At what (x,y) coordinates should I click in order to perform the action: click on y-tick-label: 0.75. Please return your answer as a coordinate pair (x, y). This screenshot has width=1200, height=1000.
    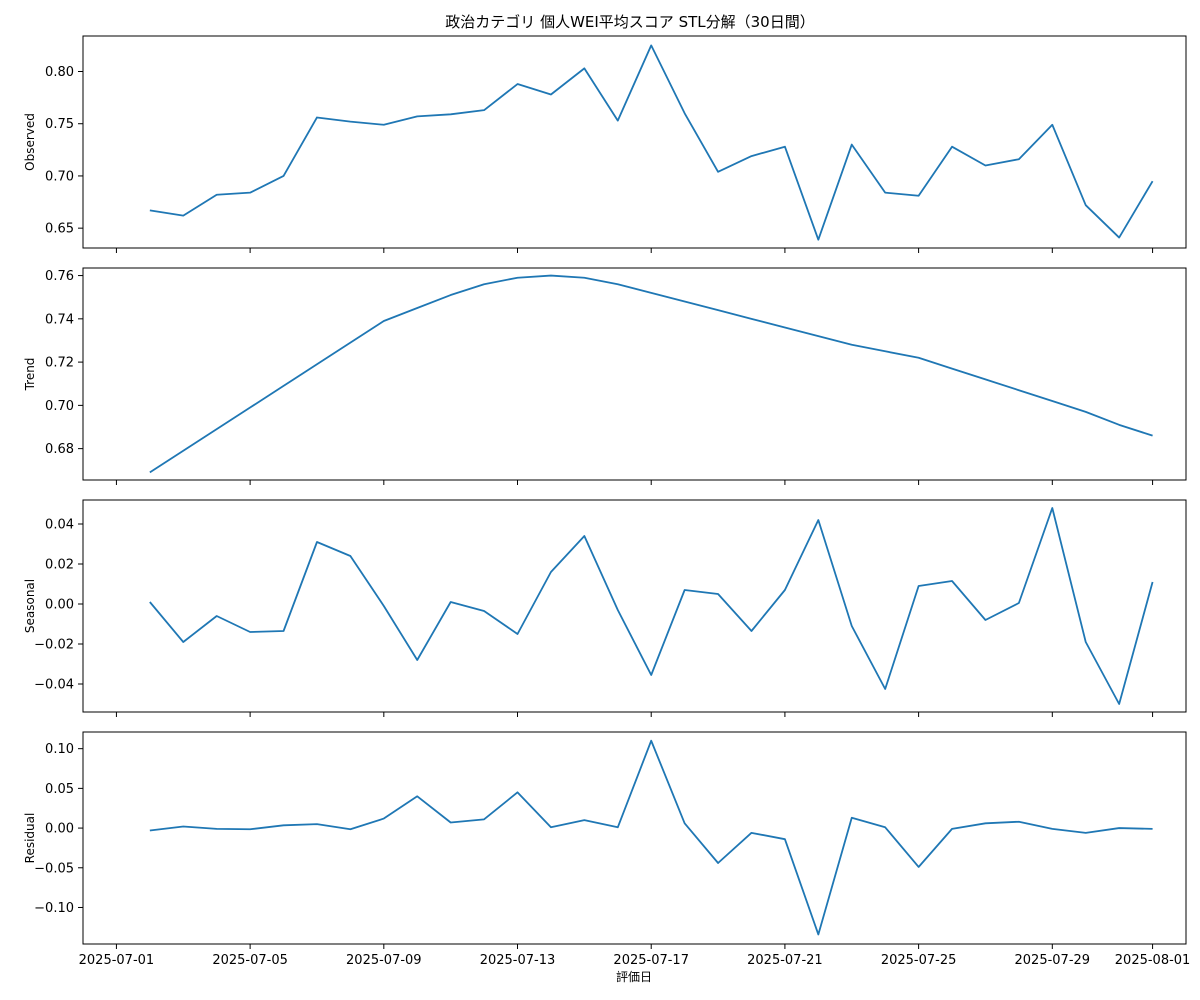
    Looking at the image, I should click on (59, 124).